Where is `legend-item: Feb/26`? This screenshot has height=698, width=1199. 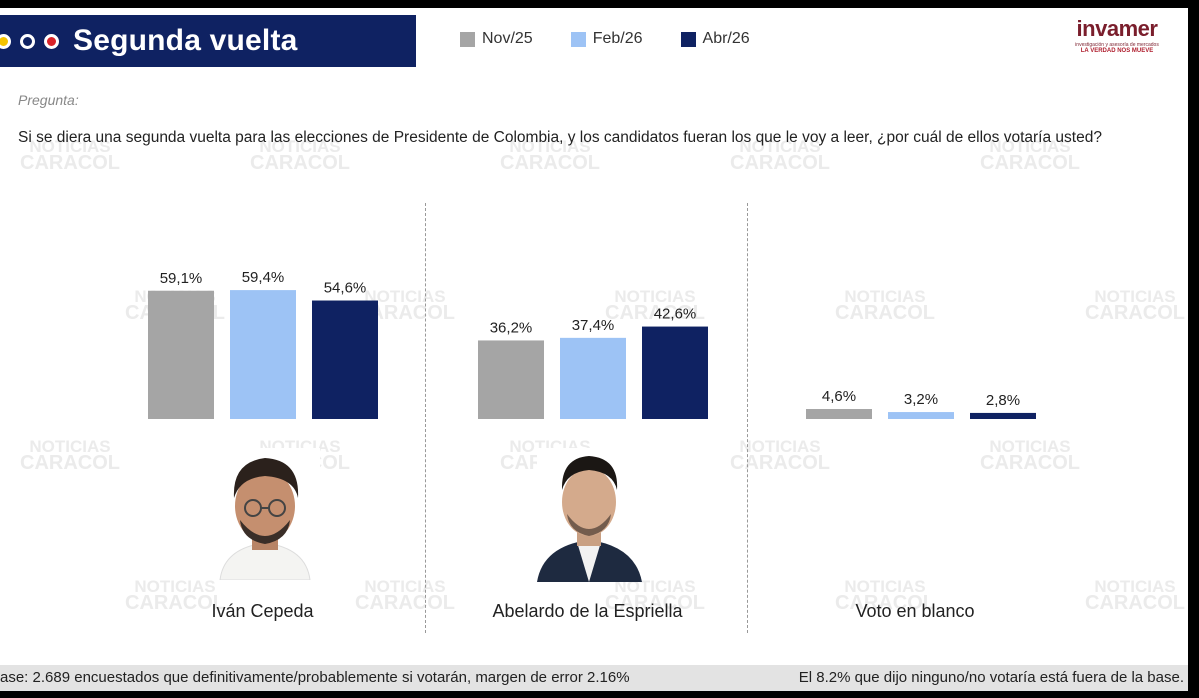
legend-item: Feb/26 is located at coordinates (606, 39).